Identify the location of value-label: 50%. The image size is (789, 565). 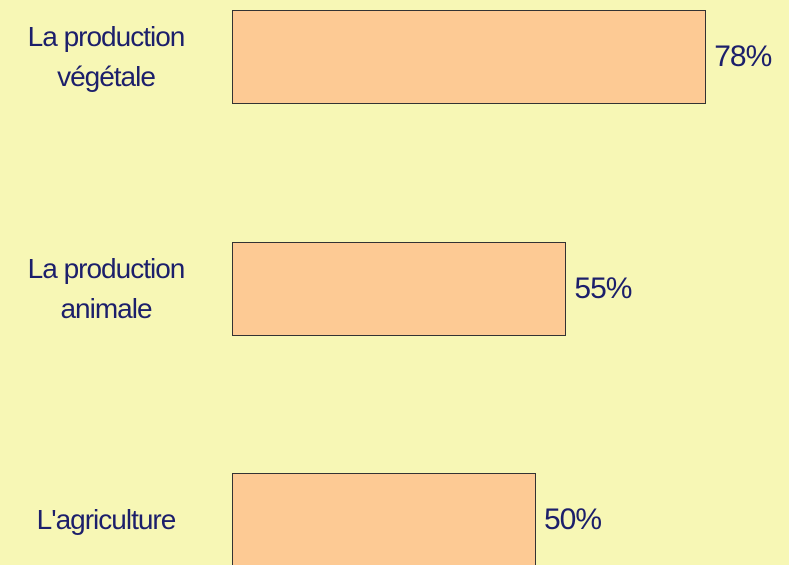
(573, 519).